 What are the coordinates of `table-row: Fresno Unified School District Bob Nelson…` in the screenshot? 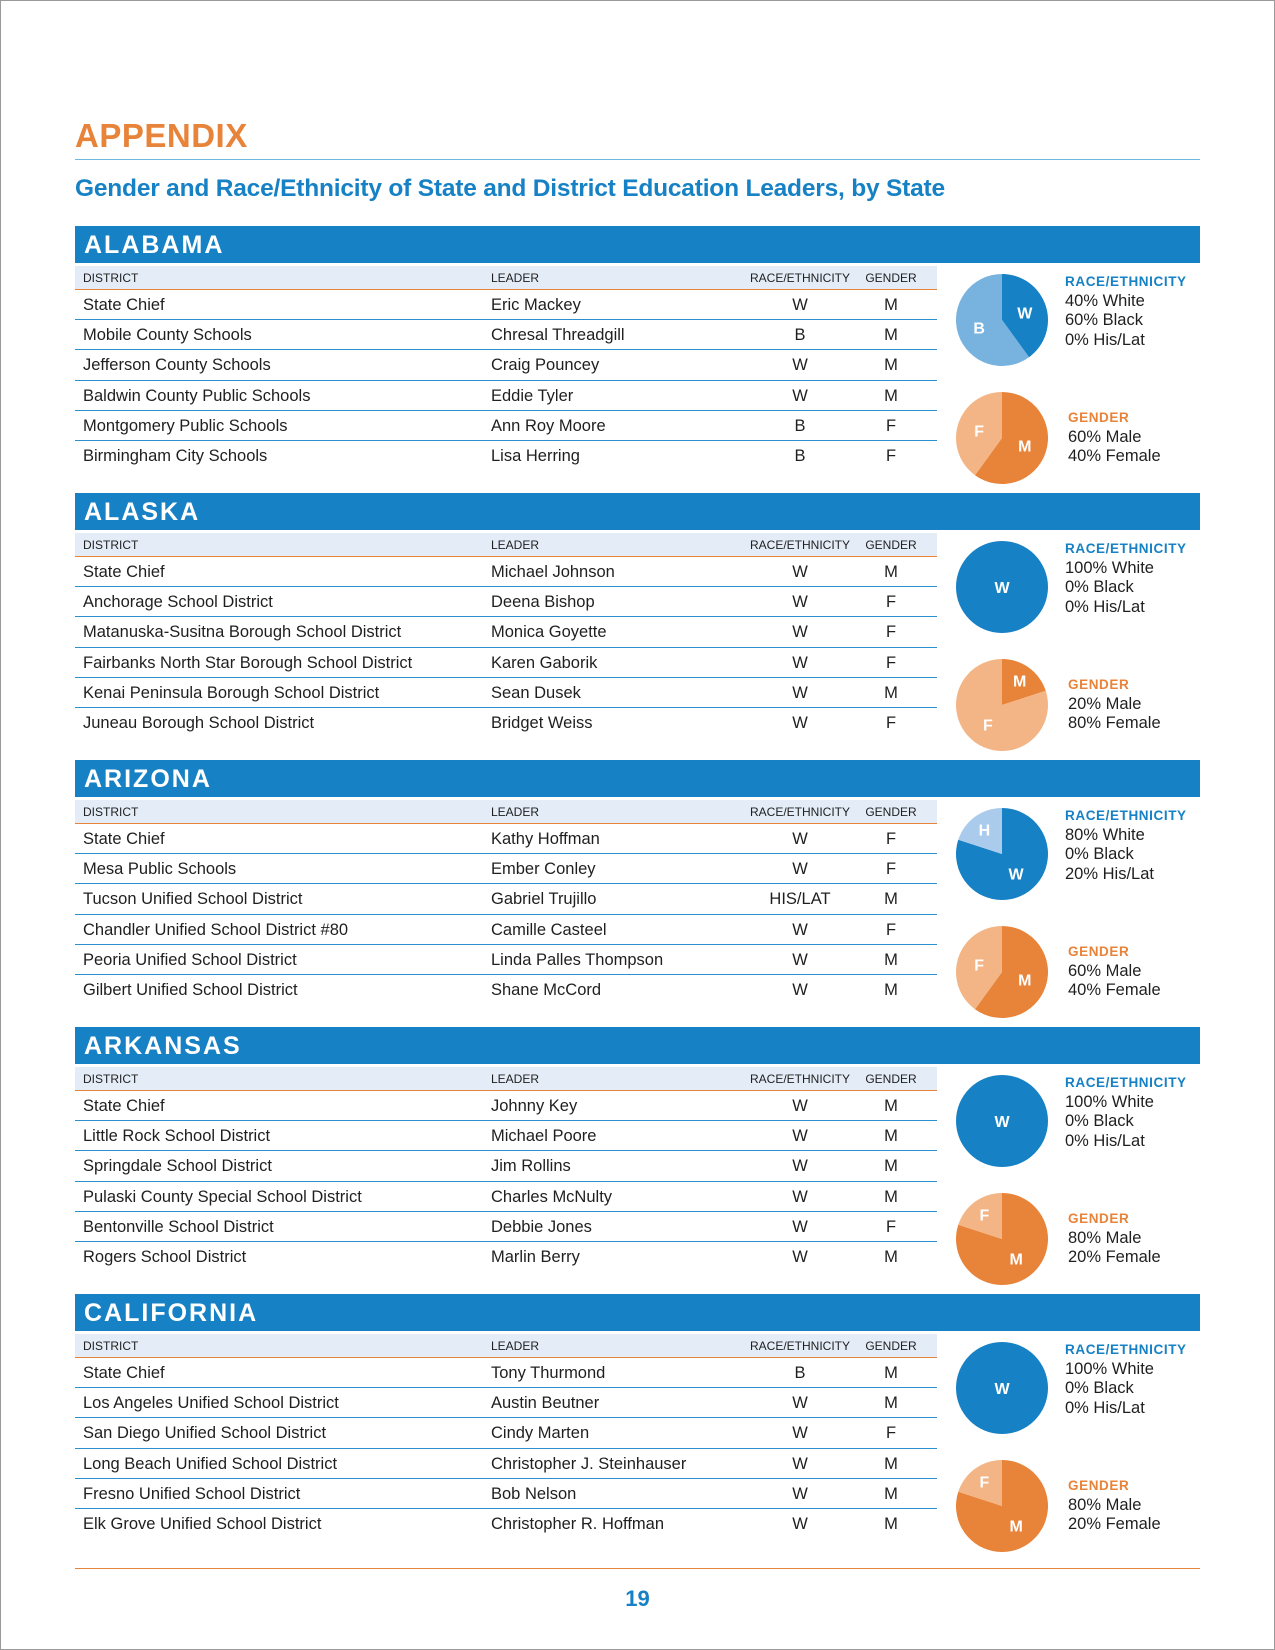 It's located at (506, 1494).